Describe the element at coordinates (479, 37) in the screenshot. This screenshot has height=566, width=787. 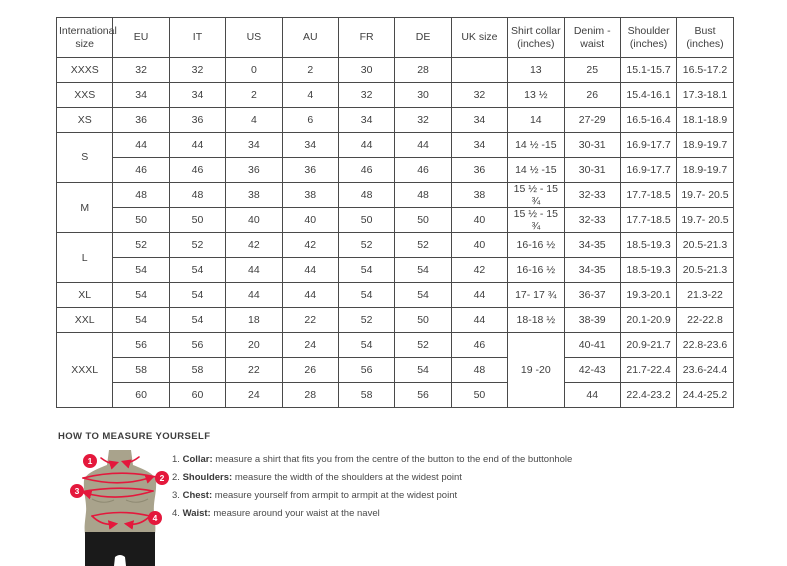
I see `header-cell: UK size` at that location.